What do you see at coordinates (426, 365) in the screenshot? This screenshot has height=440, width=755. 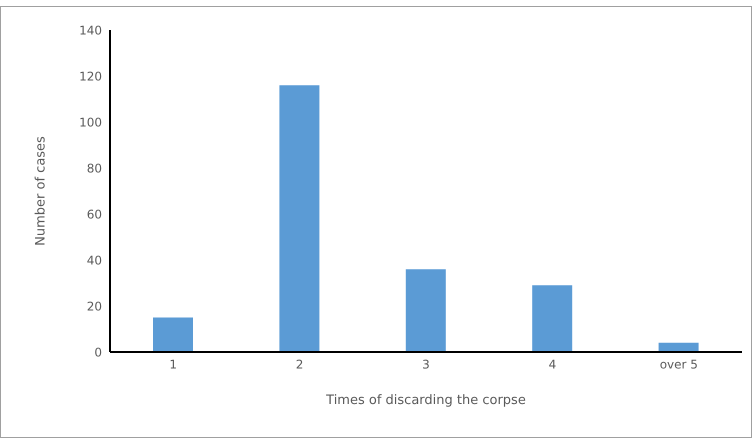 I see `x-tick-label: 3` at bounding box center [426, 365].